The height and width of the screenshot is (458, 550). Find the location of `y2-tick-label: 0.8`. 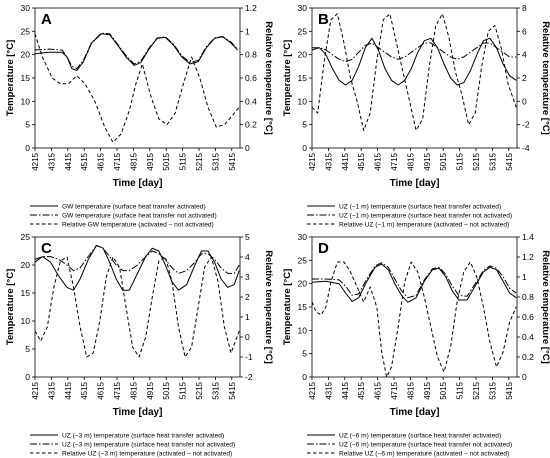

y2-tick-label: 0.8 is located at coordinates (528, 297).